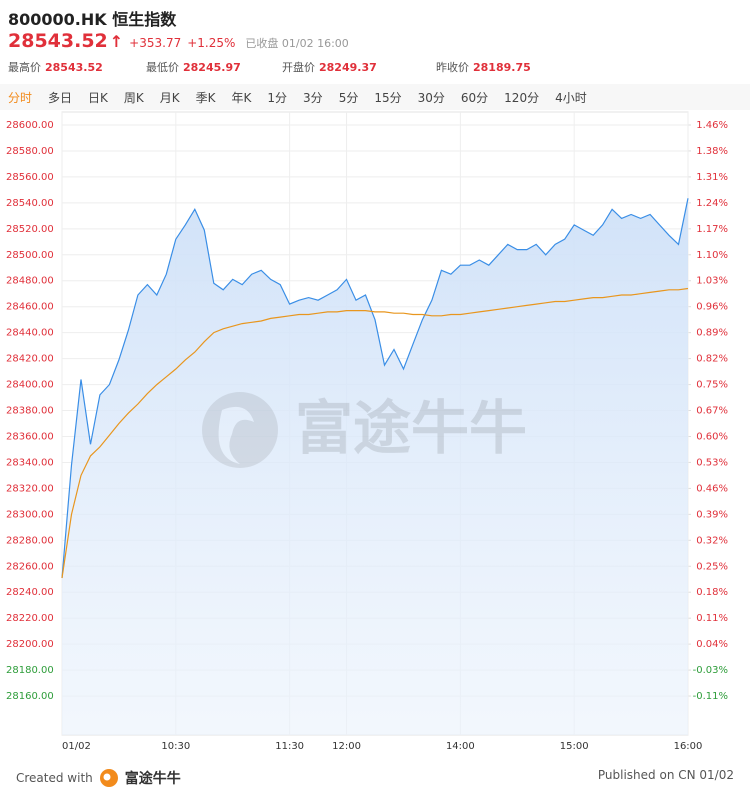 Image resolution: width=750 pixels, height=800 pixels. Describe the element at coordinates (211, 43) in the screenshot. I see `change-pct: +1.25%` at that location.